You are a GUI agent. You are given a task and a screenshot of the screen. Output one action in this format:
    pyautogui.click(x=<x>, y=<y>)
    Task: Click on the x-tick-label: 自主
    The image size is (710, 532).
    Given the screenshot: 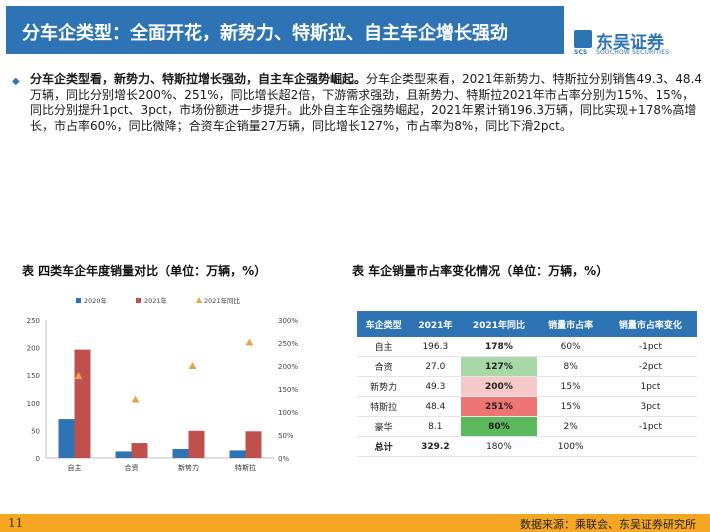 What is the action you would take?
    pyautogui.click(x=75, y=467)
    